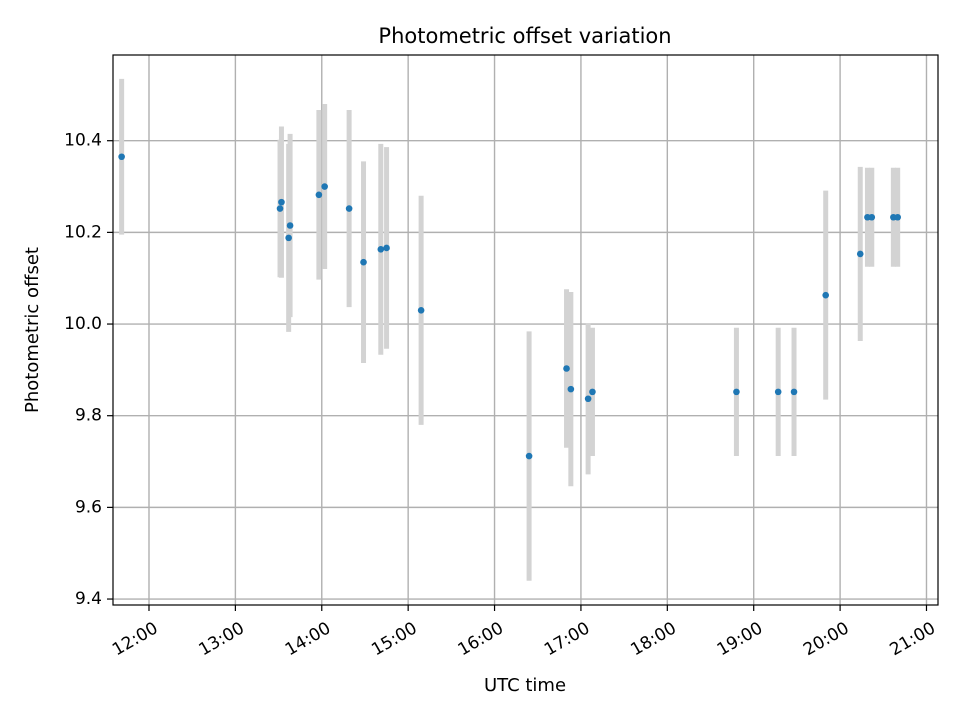 This screenshot has height=720, width=960. I want to click on x-axis-label: UTC time, so click(525, 685).